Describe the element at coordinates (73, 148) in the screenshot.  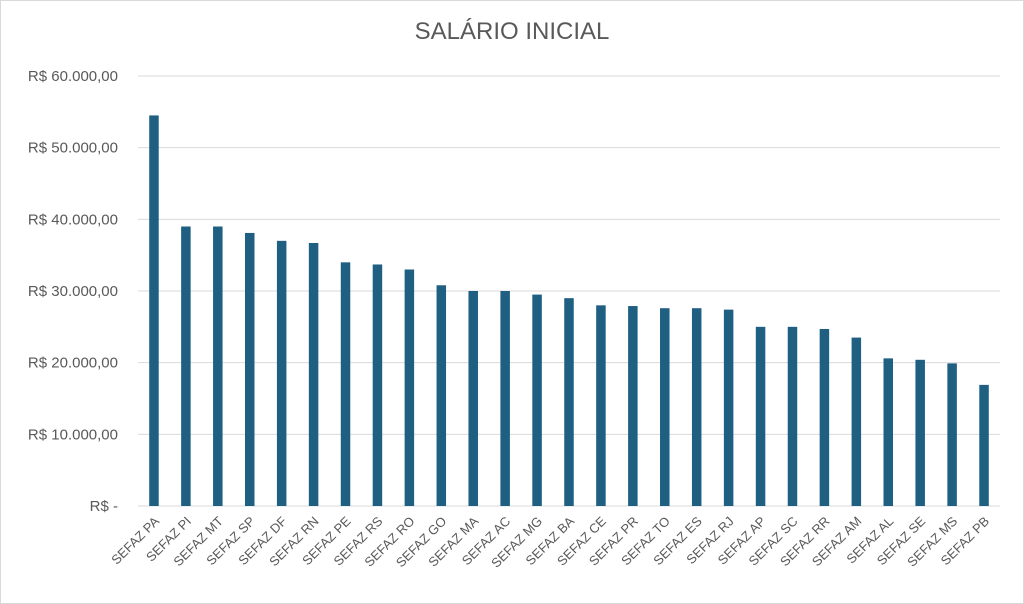
I see `y-tick-label: R$ 50.000,00` at that location.